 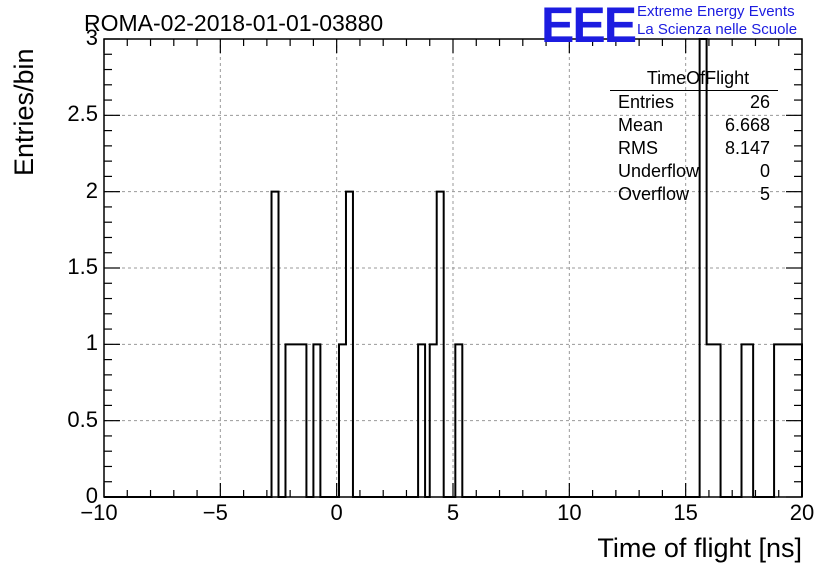 What do you see at coordinates (91, 190) in the screenshot?
I see `y-tick-label: 2` at bounding box center [91, 190].